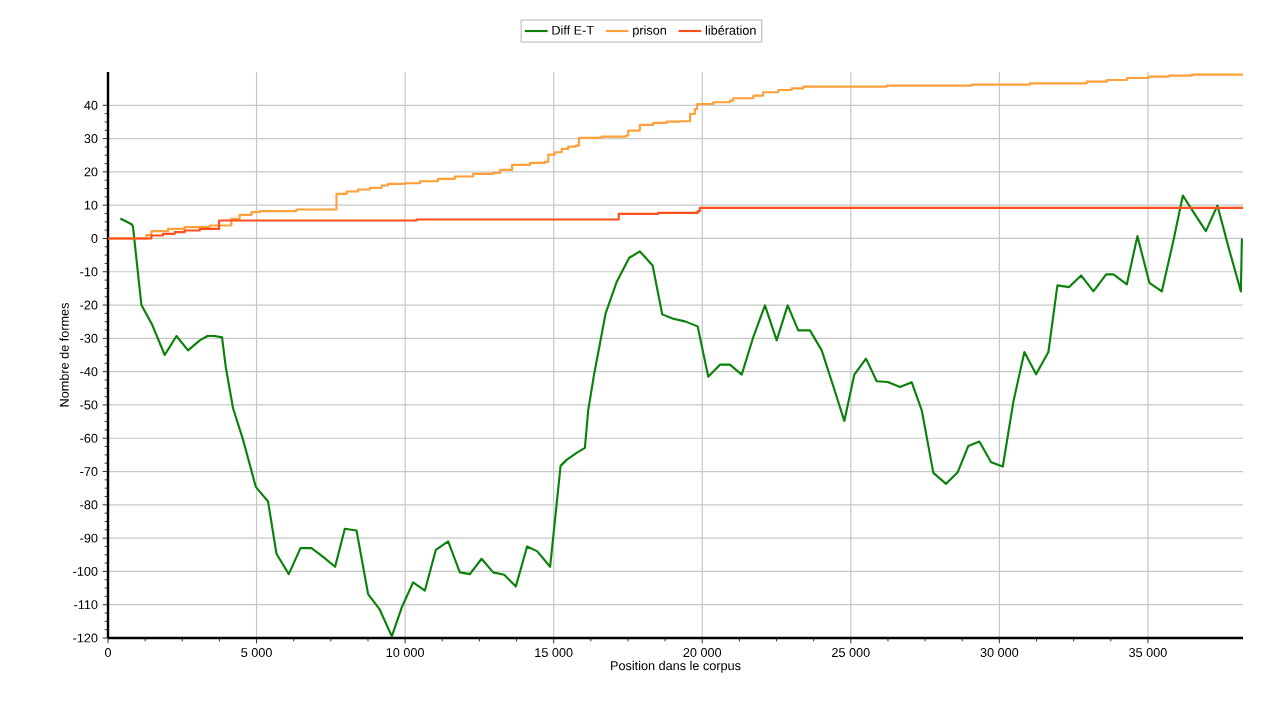 The height and width of the screenshot is (719, 1267). Describe the element at coordinates (91, 105) in the screenshot. I see `y-tick-label: 40` at that location.